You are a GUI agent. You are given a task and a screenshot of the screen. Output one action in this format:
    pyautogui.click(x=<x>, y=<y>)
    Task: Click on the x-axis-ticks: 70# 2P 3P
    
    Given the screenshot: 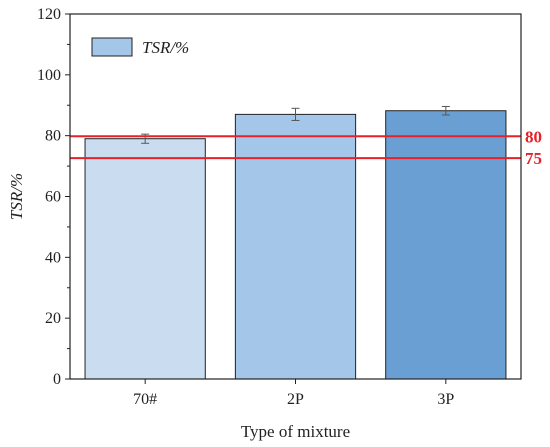 What is the action you would take?
    pyautogui.click(x=293, y=393)
    